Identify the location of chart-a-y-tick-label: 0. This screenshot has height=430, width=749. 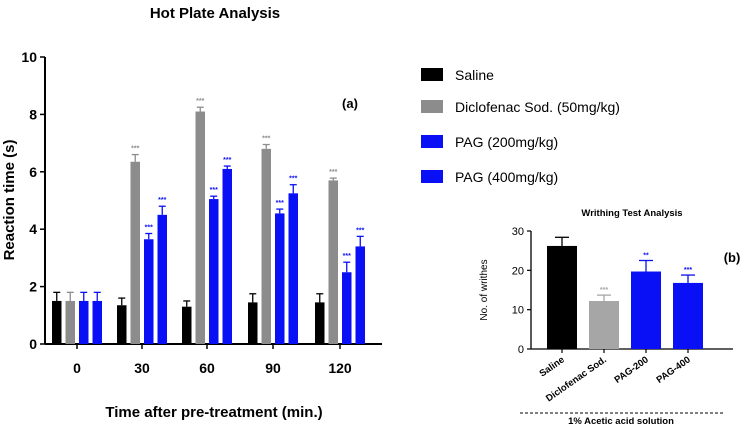
(33, 344).